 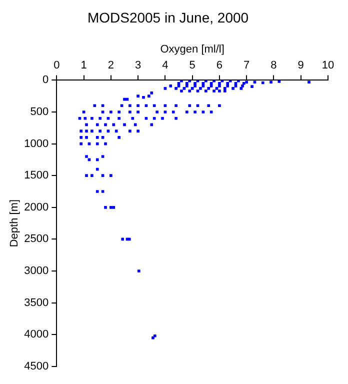 I want to click on y-tick-label: 0, so click(x=45, y=80).